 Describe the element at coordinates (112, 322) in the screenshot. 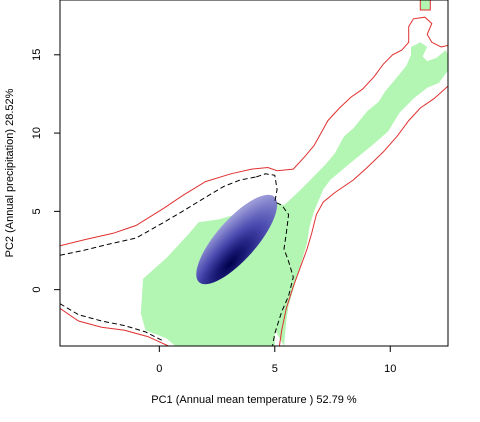

I see `contour-inner-boundary-lower` at that location.